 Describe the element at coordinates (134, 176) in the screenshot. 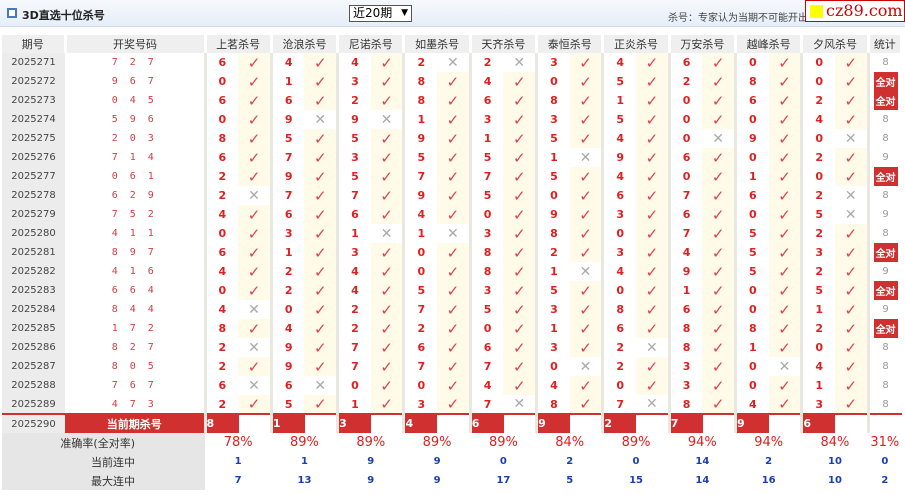

I see `draw-number-cell: 0 6 1` at that location.